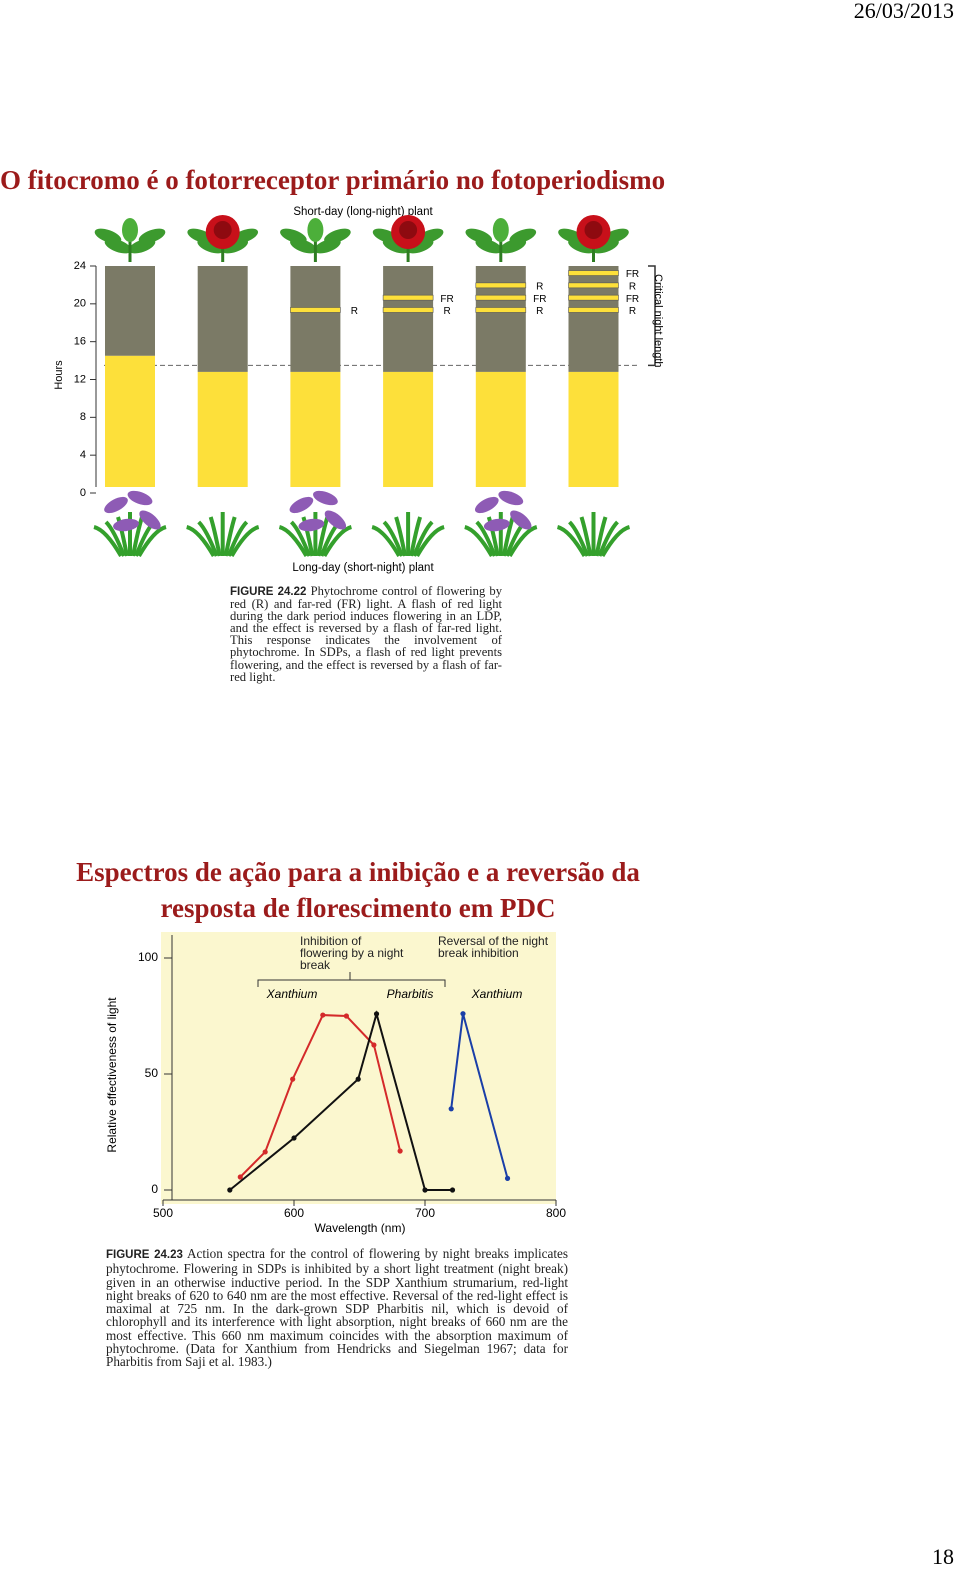 The width and height of the screenshot is (960, 1580). I want to click on x-tick-label: 800, so click(556, 1213).